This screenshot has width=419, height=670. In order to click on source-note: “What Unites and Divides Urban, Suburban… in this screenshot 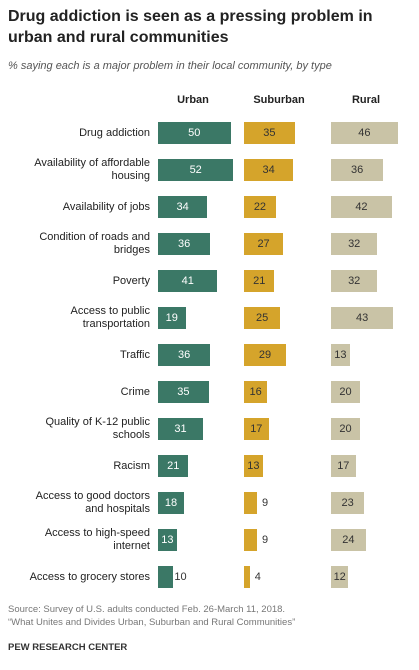, I will do `click(152, 622)`.